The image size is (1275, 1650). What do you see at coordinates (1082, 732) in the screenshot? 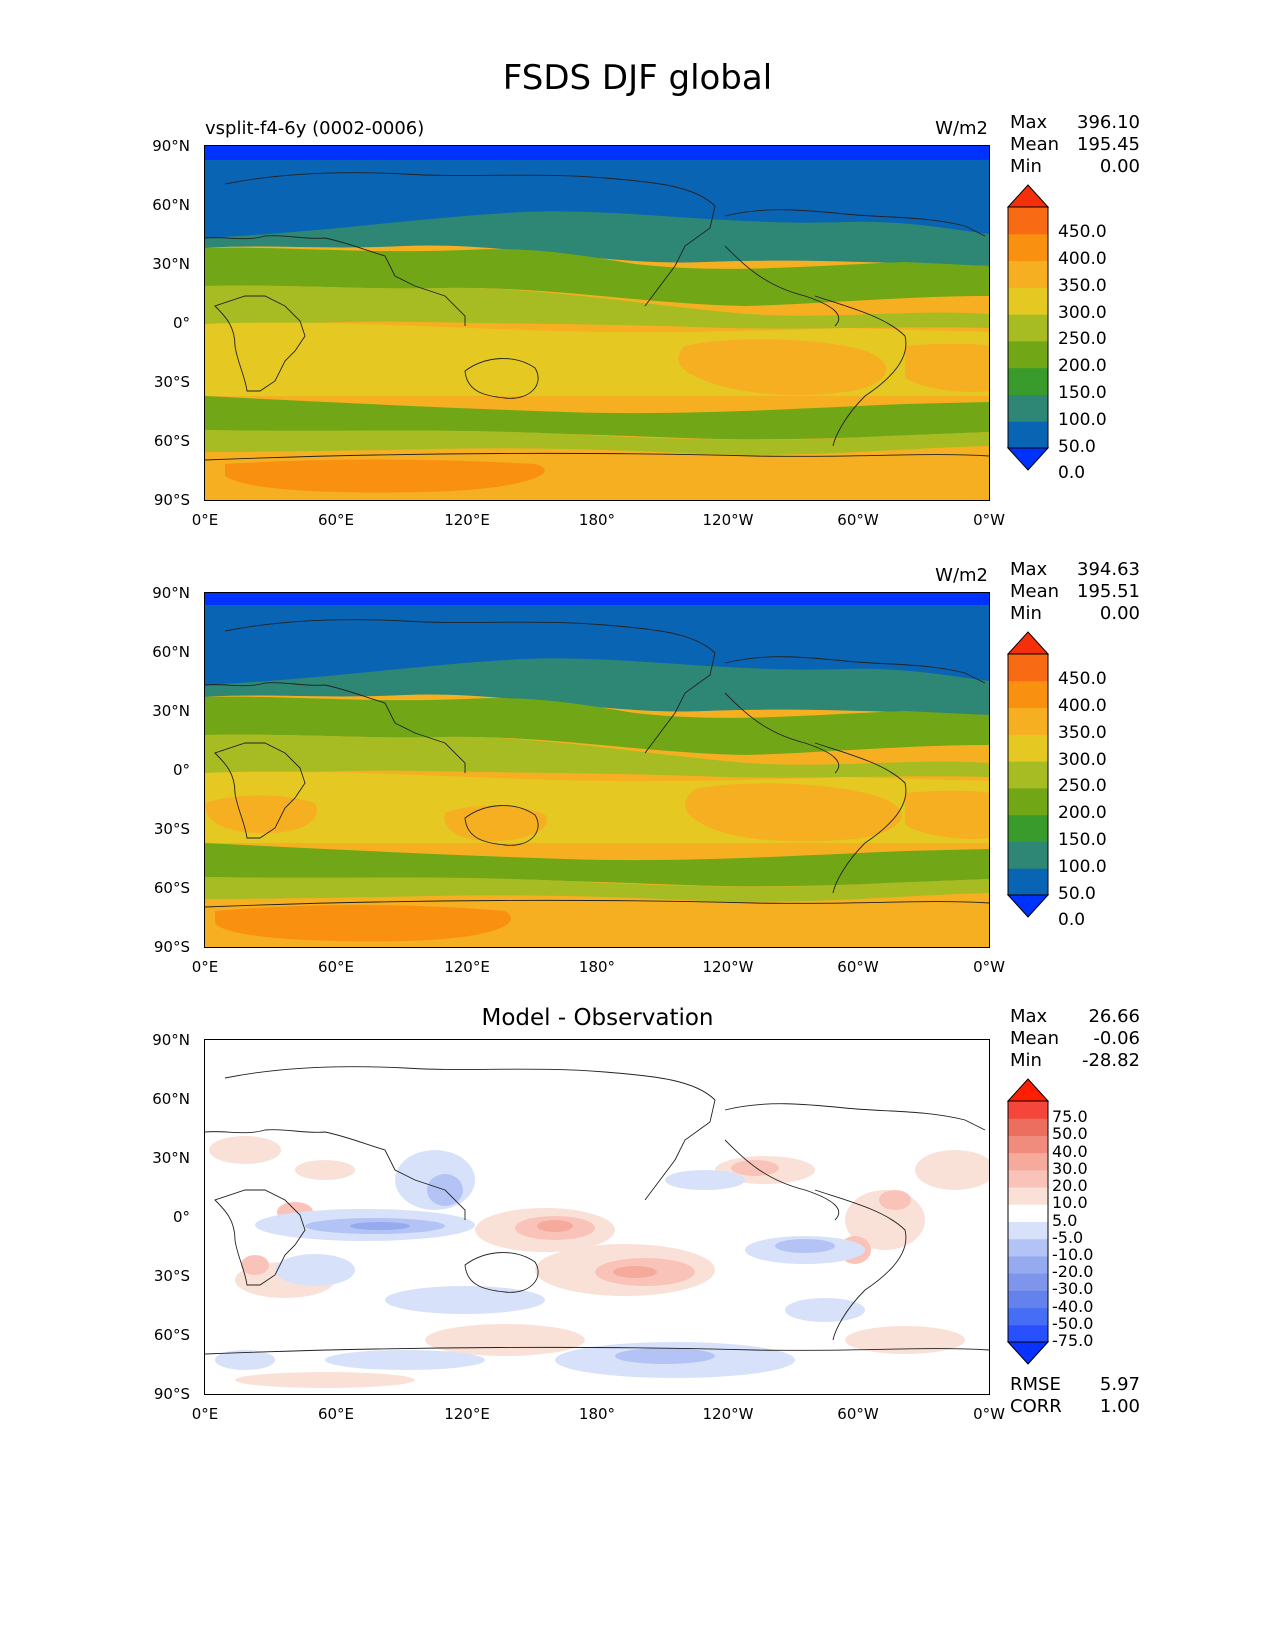
I see `colorbar-tick-label: 350.0` at bounding box center [1082, 732].